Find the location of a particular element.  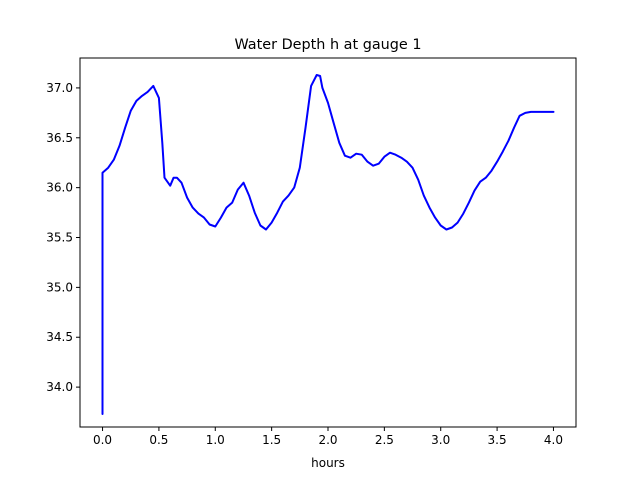

x-tick-label: 2.5 is located at coordinates (384, 440).